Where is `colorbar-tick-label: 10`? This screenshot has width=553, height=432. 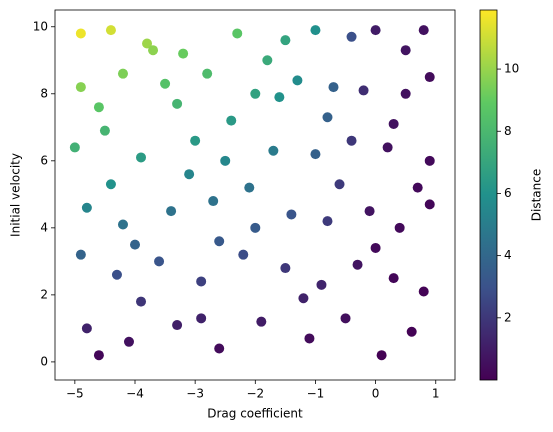
colorbar-tick-label: 10 is located at coordinates (511, 69).